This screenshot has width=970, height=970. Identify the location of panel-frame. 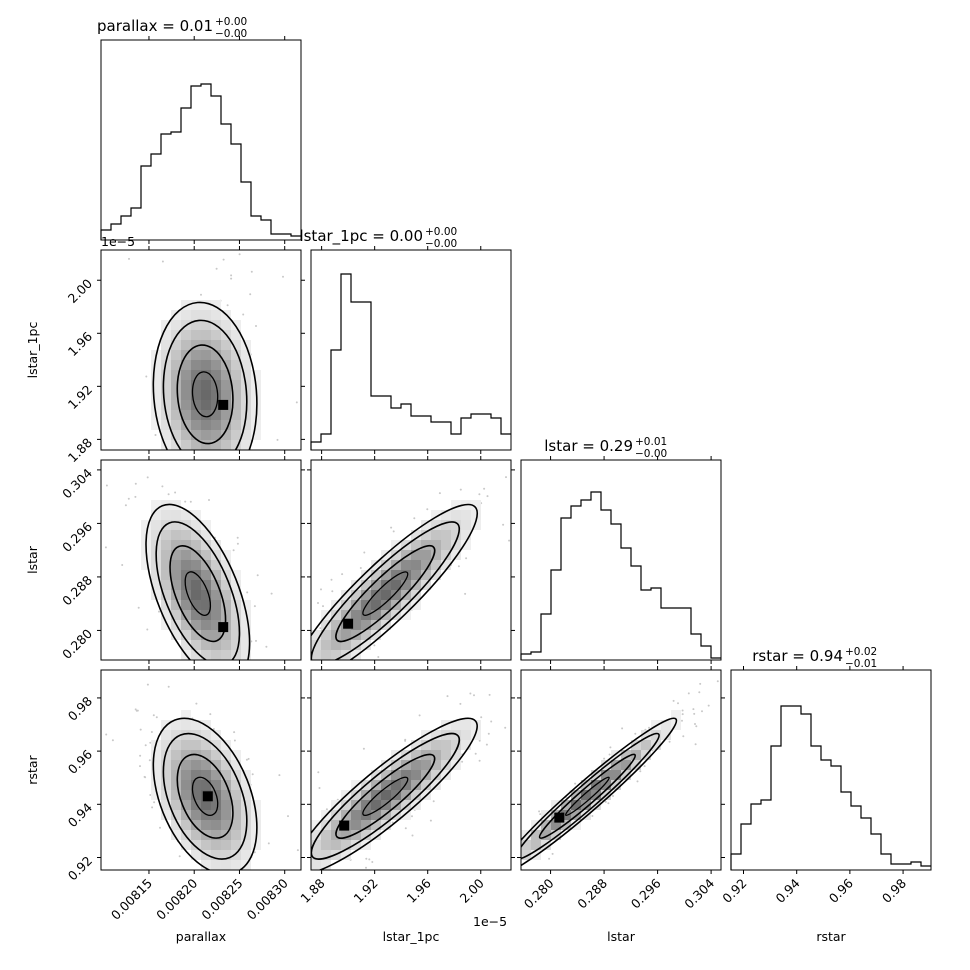
(621, 560).